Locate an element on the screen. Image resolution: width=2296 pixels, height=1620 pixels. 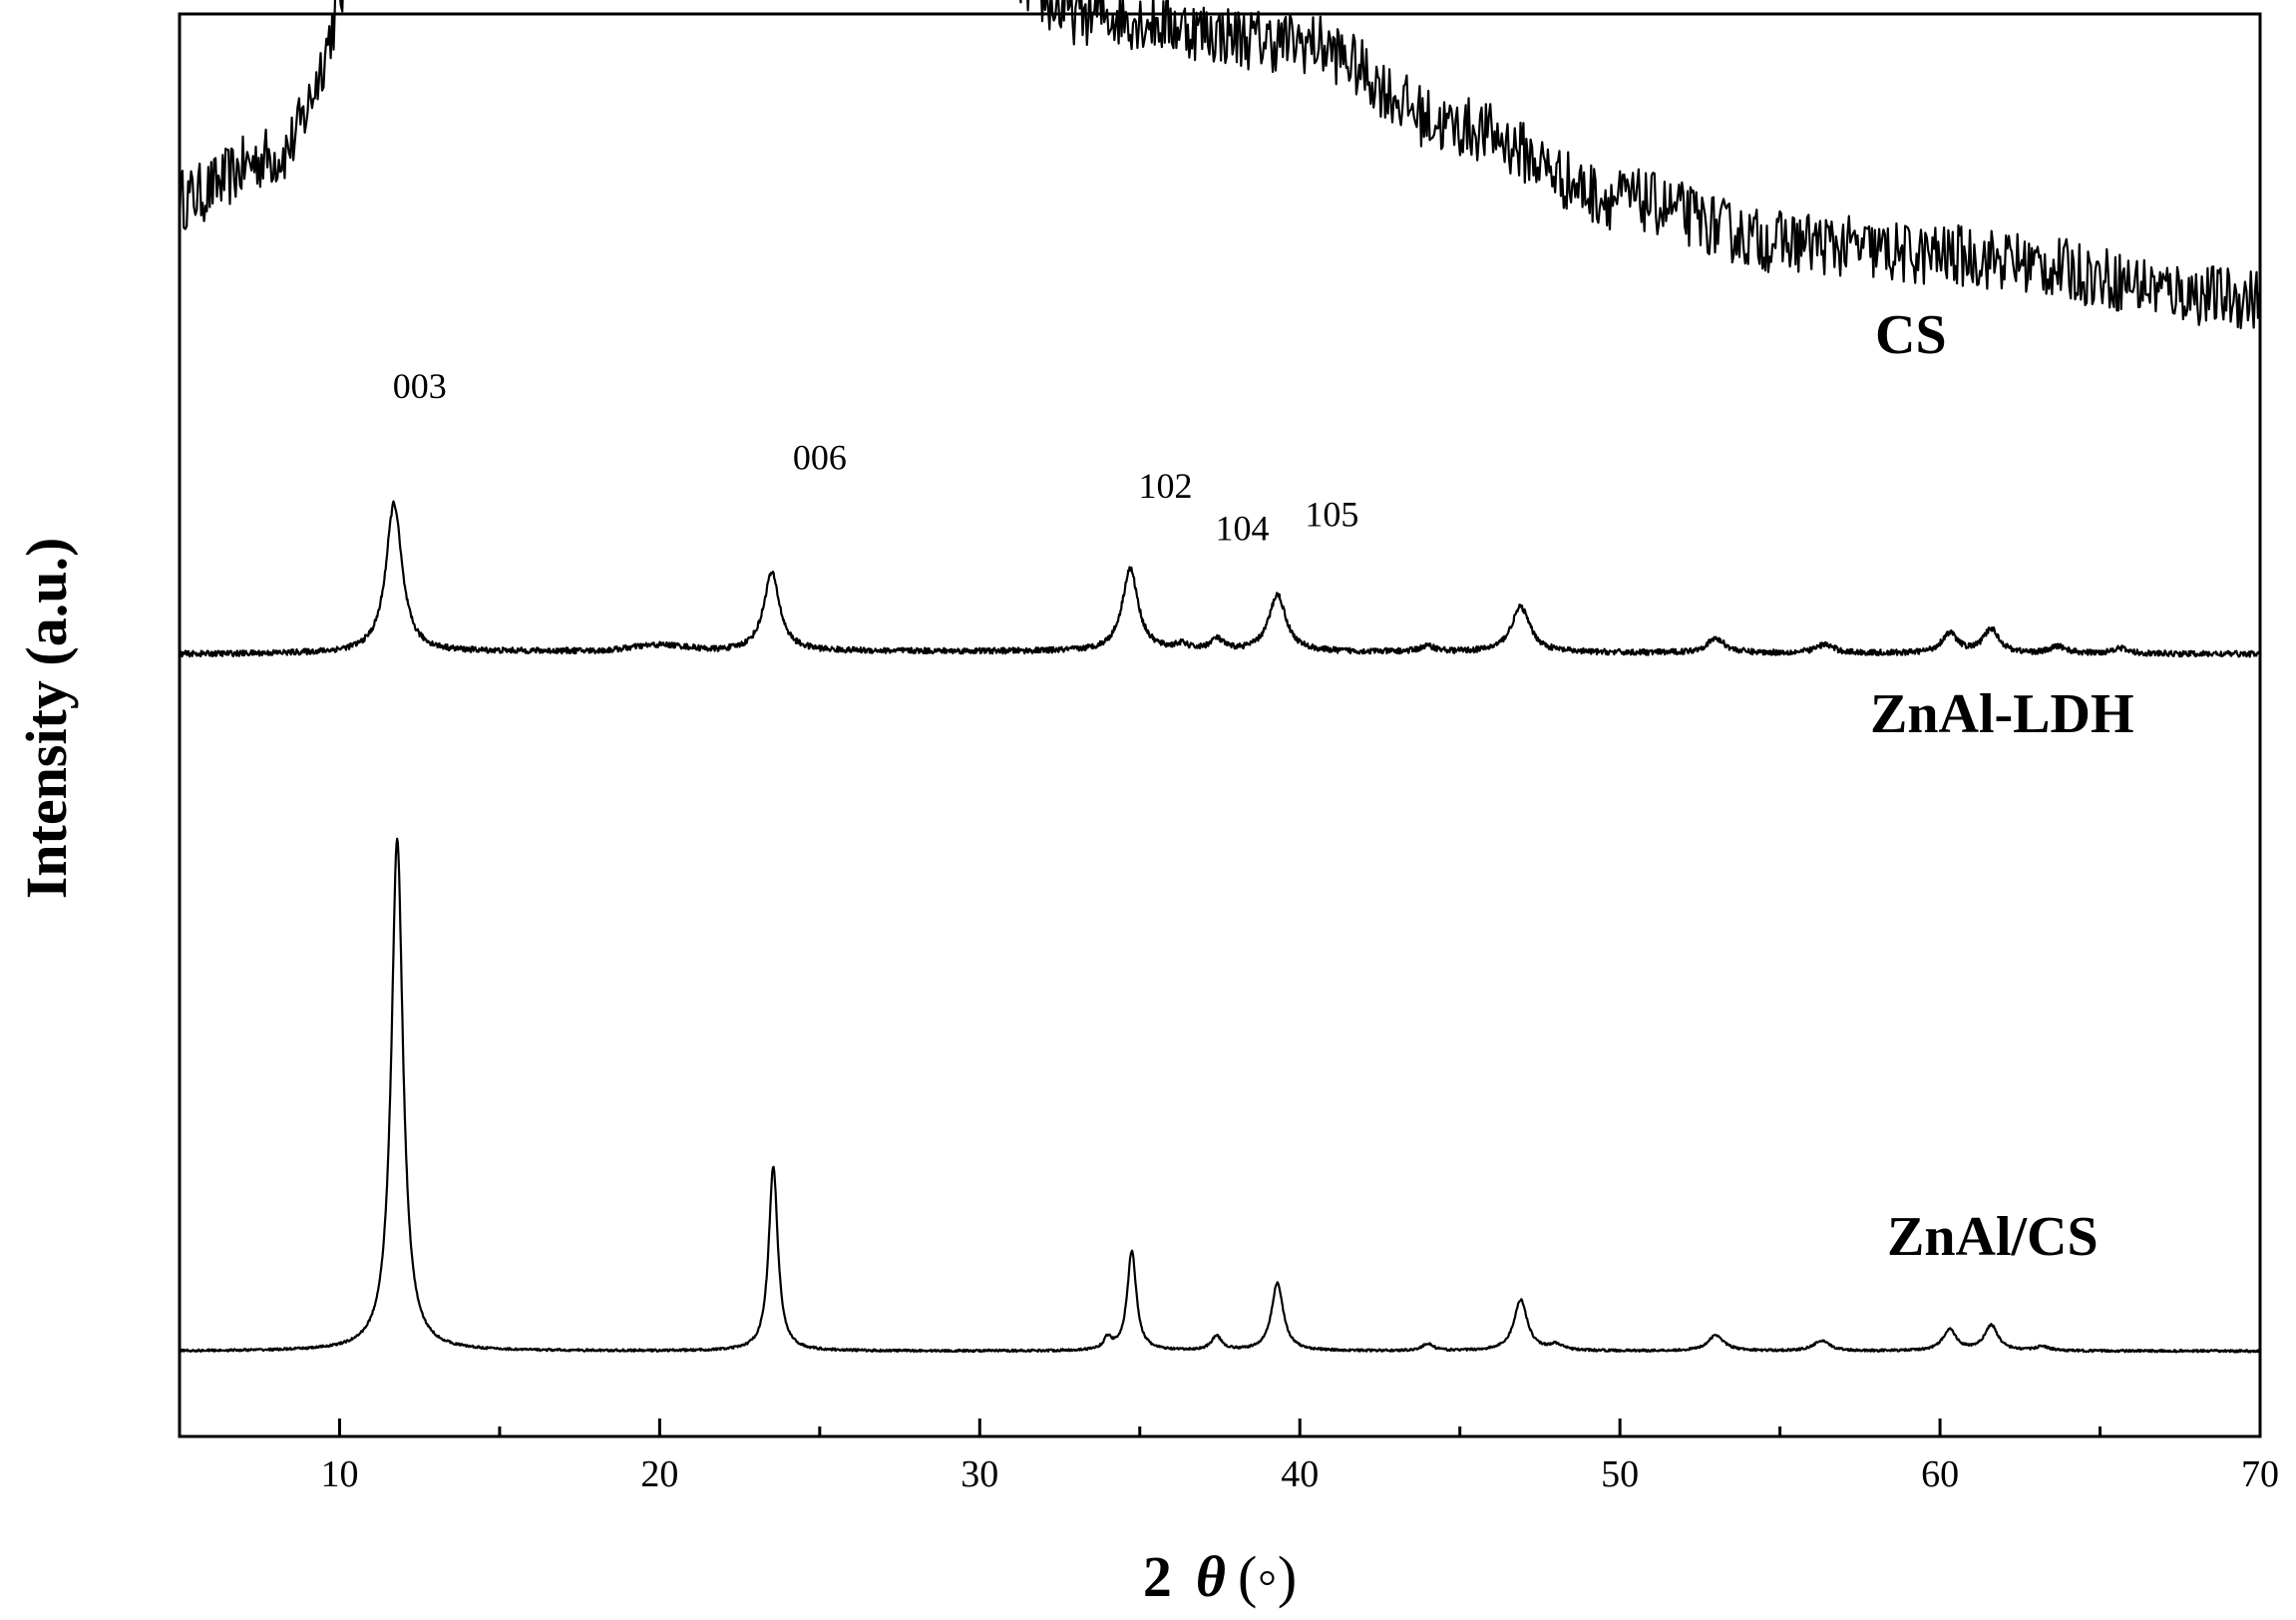
series-label-znal-ldh: ZnAl-LDH is located at coordinates (2002, 714).